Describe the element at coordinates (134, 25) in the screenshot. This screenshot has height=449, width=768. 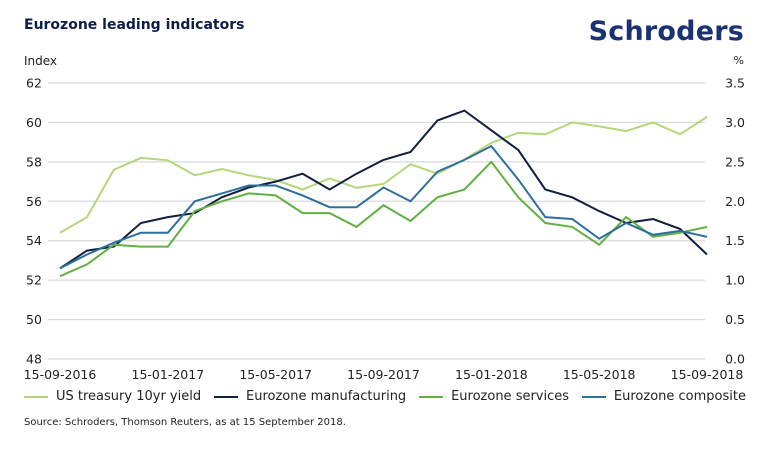
I see `chart-title: Eurozone leading indicators` at that location.